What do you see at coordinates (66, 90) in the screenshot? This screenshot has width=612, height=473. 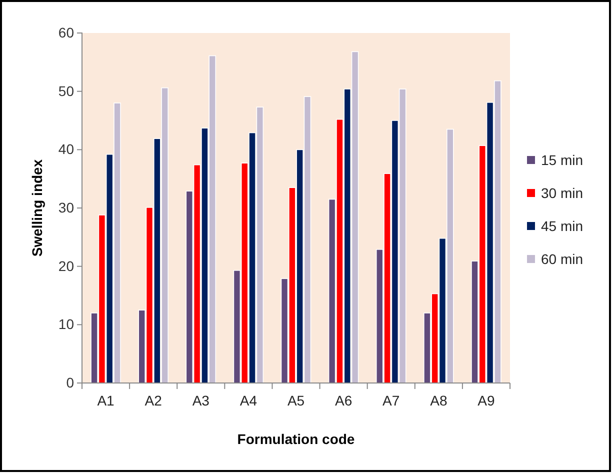 I see `y-tick-label: 50` at bounding box center [66, 90].